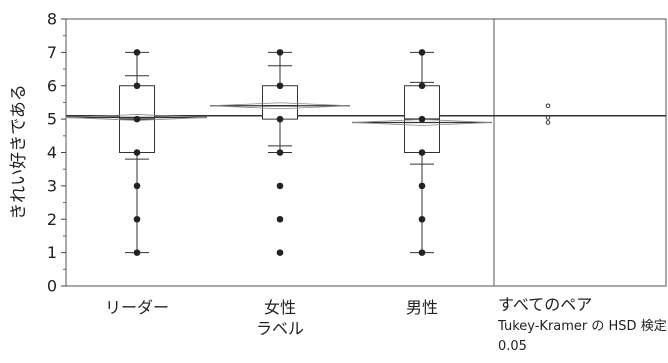 The width and height of the screenshot is (668, 363). I want to click on y-tick-label-6: 6, so click(52, 85).